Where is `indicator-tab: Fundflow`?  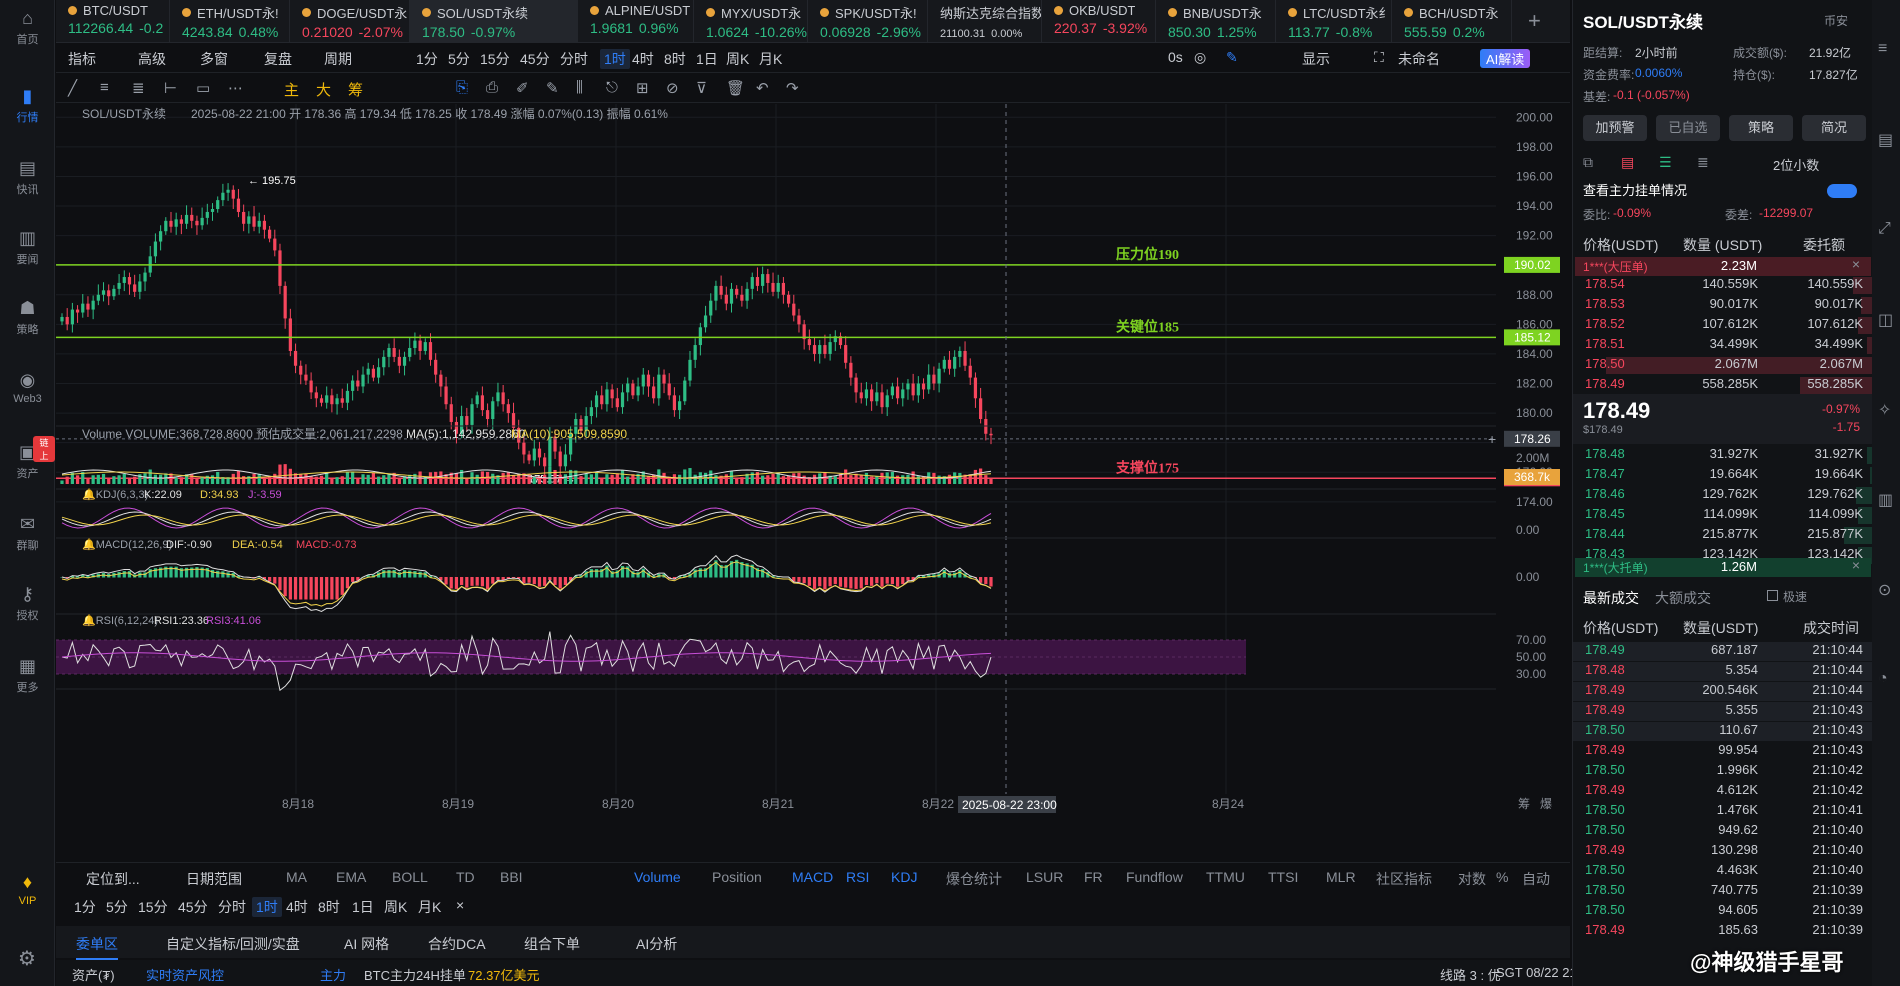 indicator-tab: Fundflow is located at coordinates (1154, 877).